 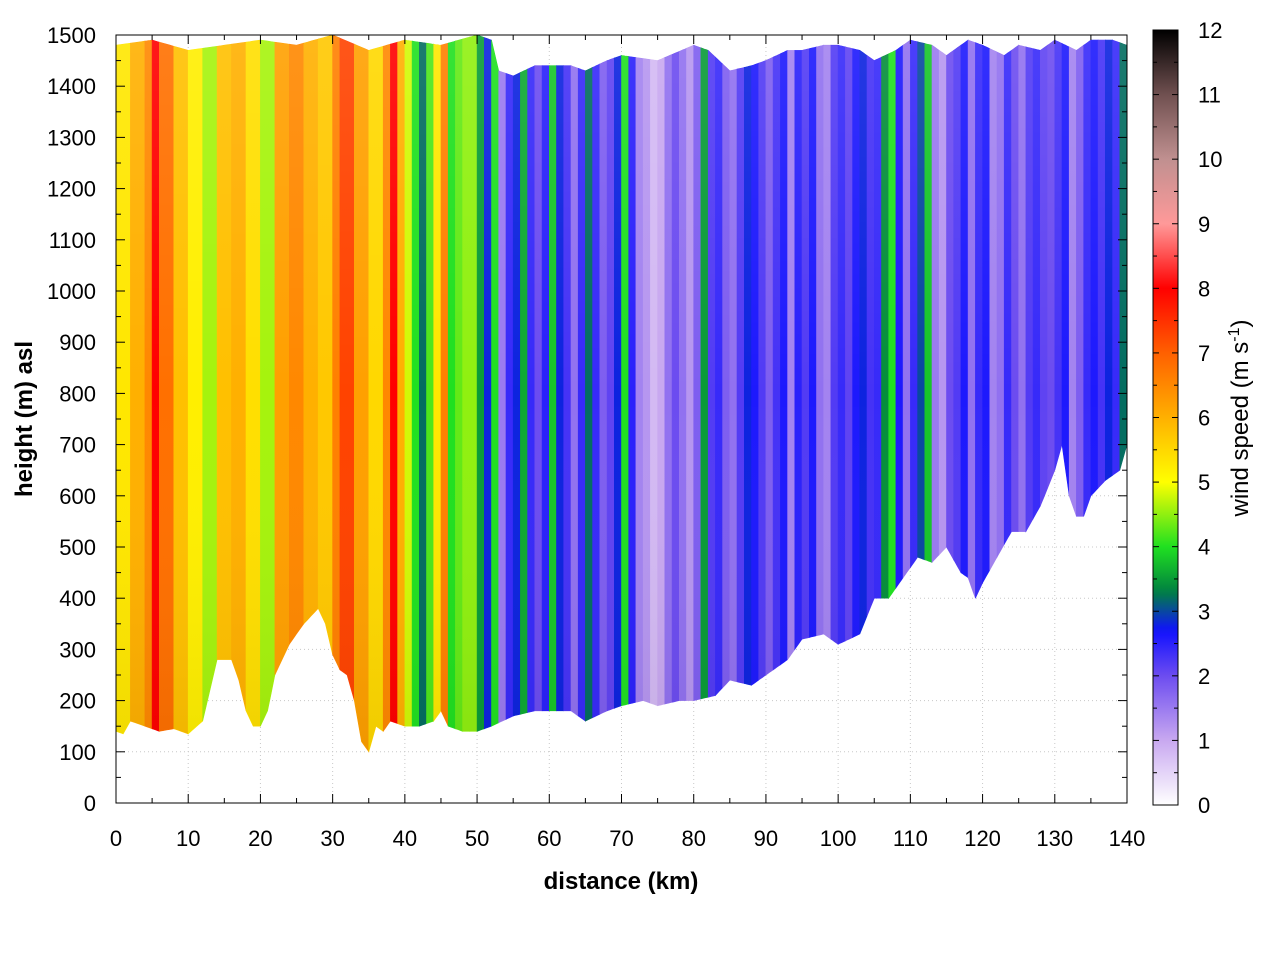 I want to click on x-tick-label: 0, so click(x=116, y=838).